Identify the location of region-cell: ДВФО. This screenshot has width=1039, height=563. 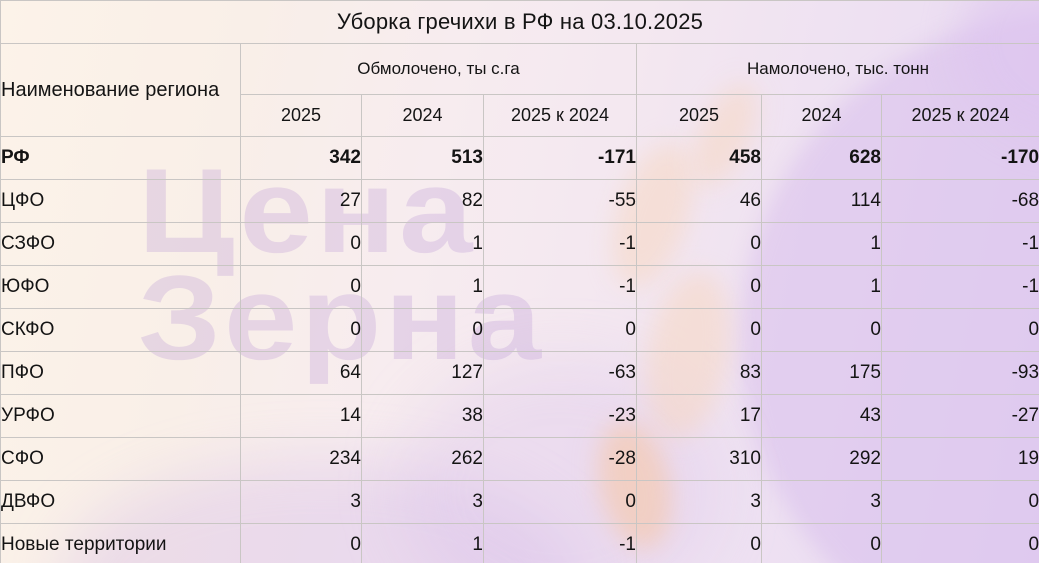
(120, 502).